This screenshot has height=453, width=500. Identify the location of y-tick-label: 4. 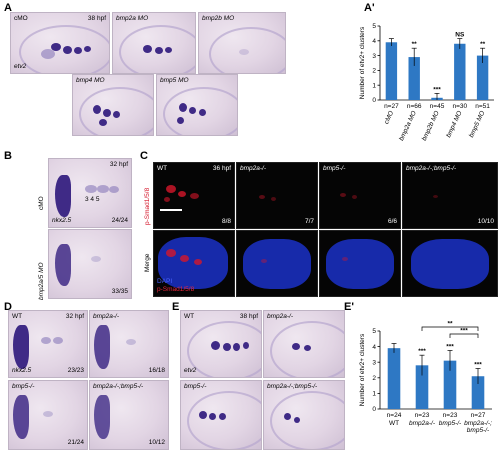
(374, 347).